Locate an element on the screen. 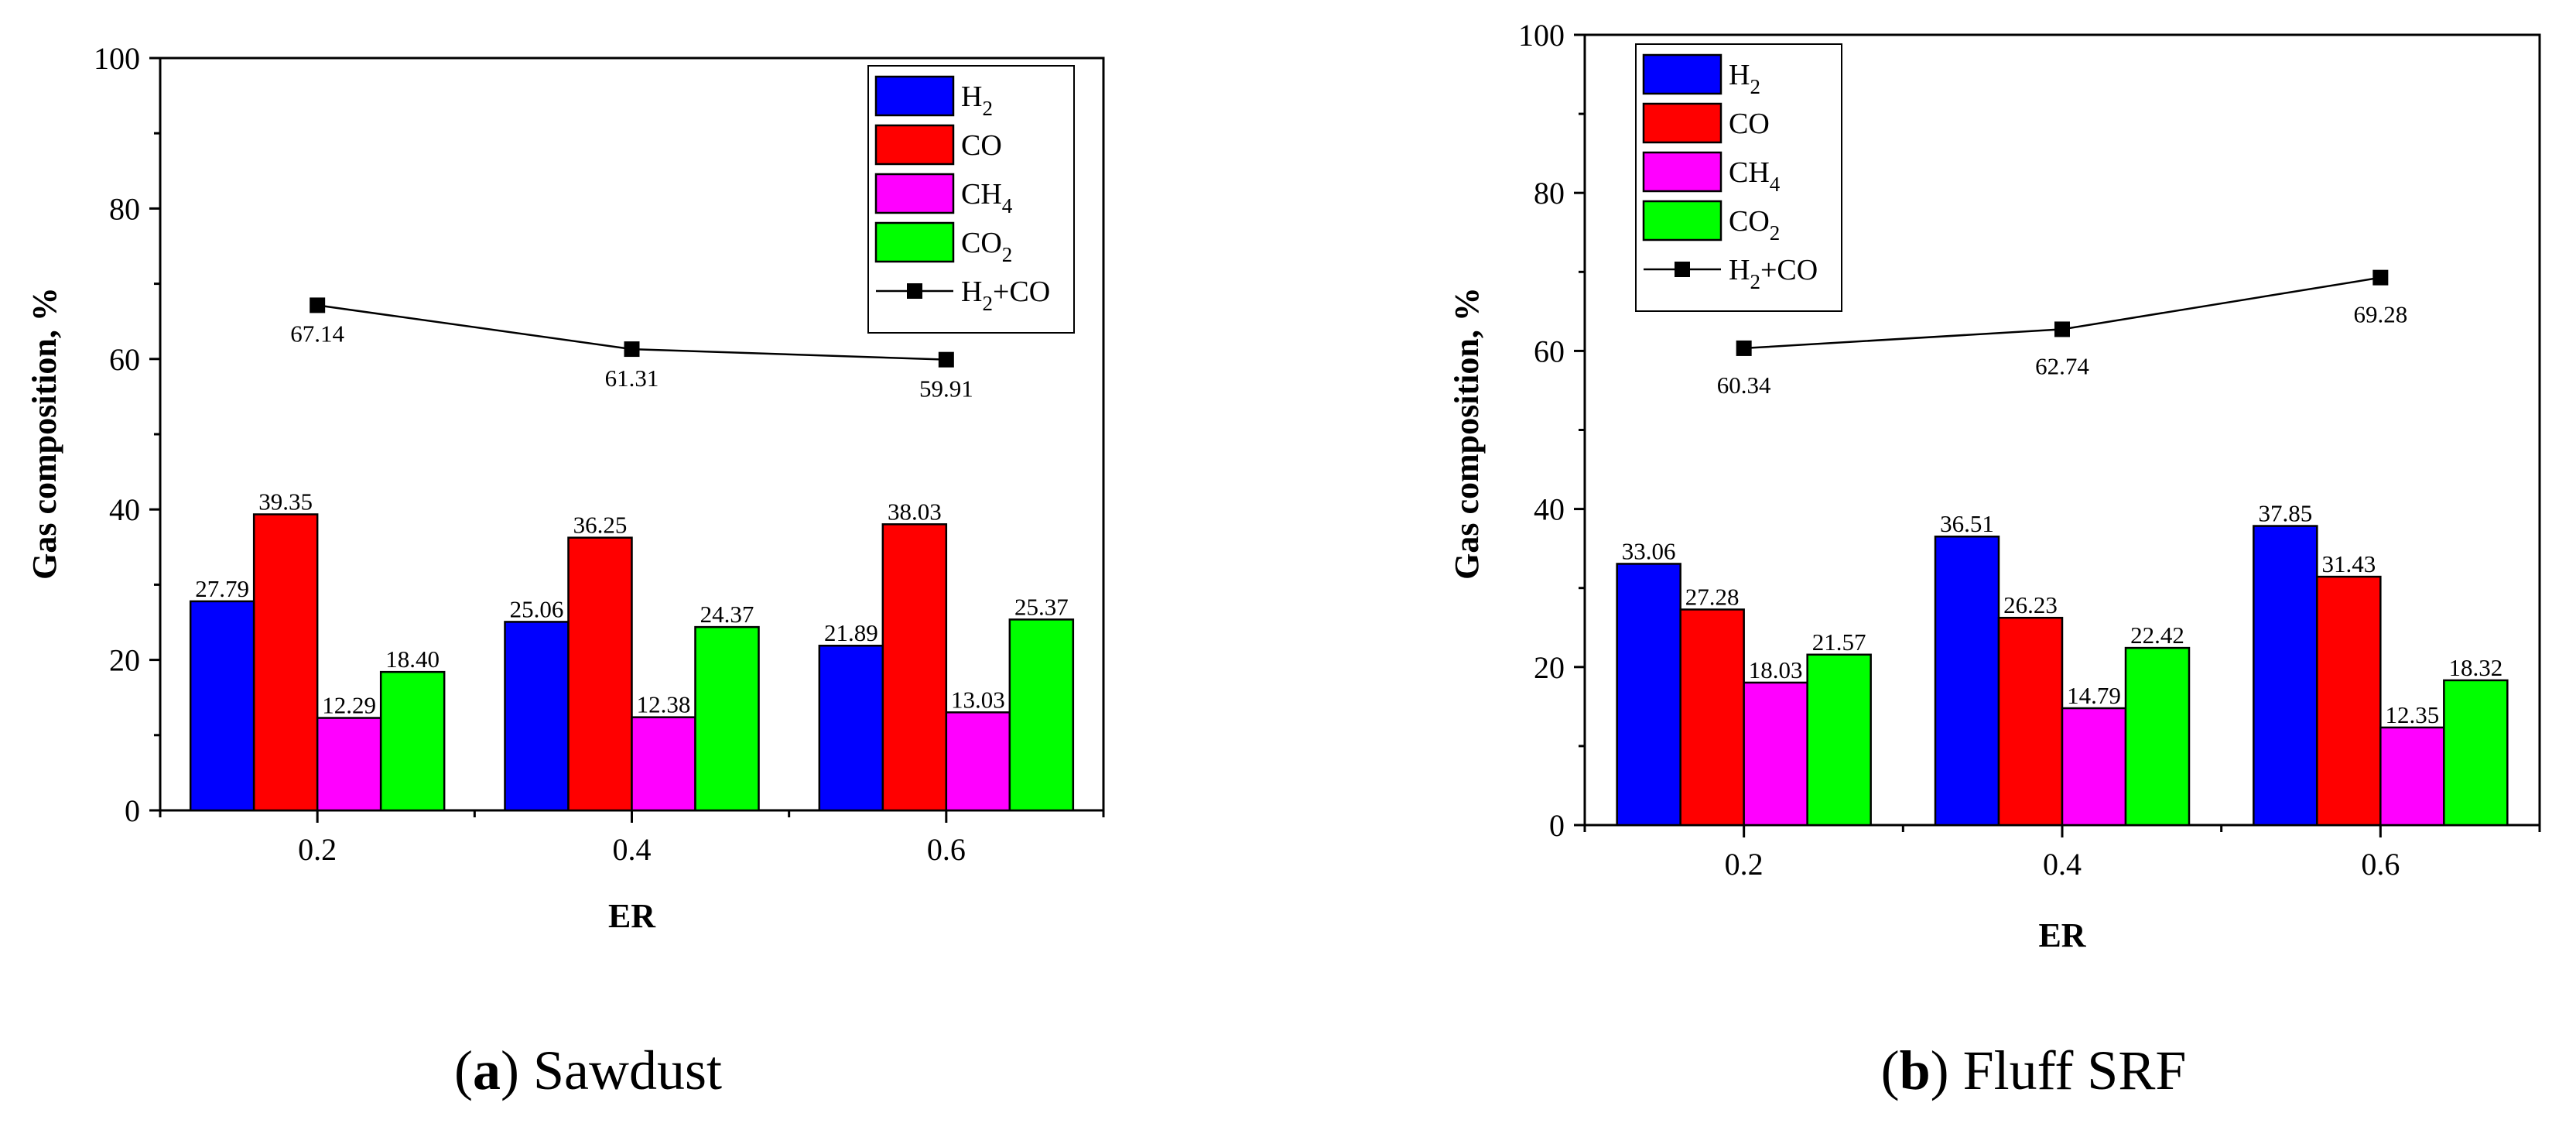  bar-value-label: 25.06 is located at coordinates (537, 608).